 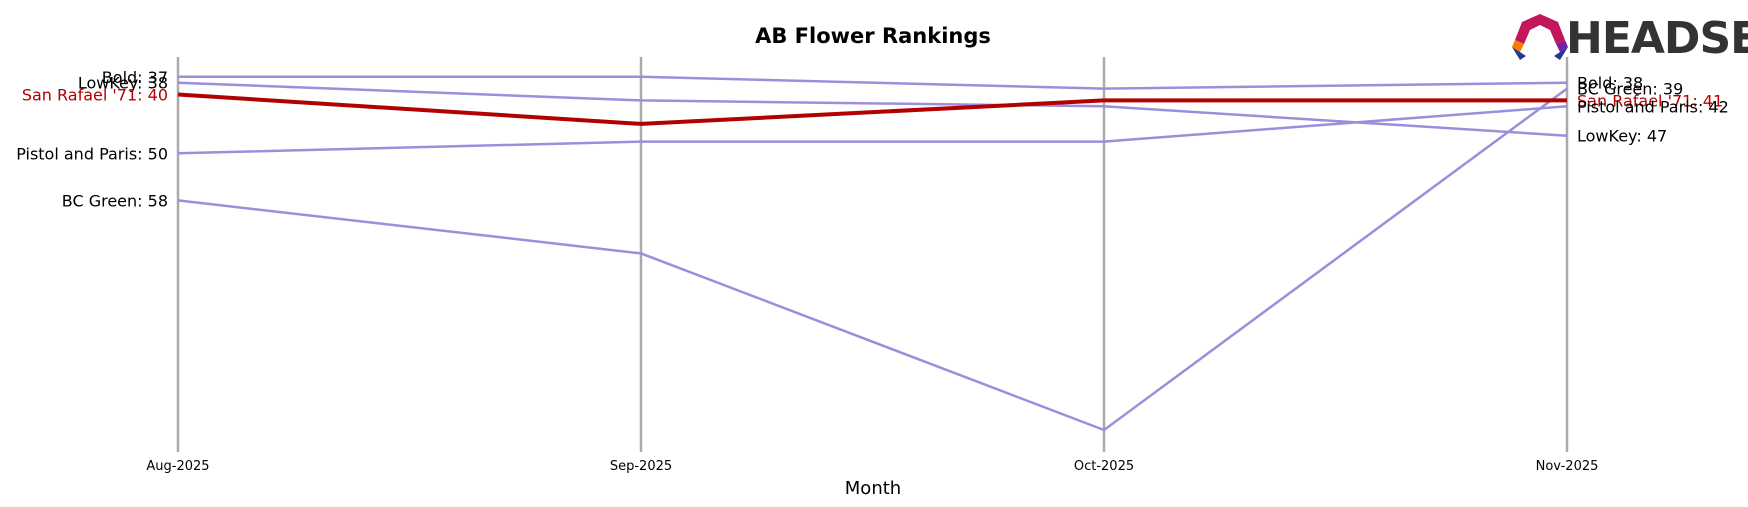 I want to click on end-label: Bold: 38, so click(x=1610, y=83).